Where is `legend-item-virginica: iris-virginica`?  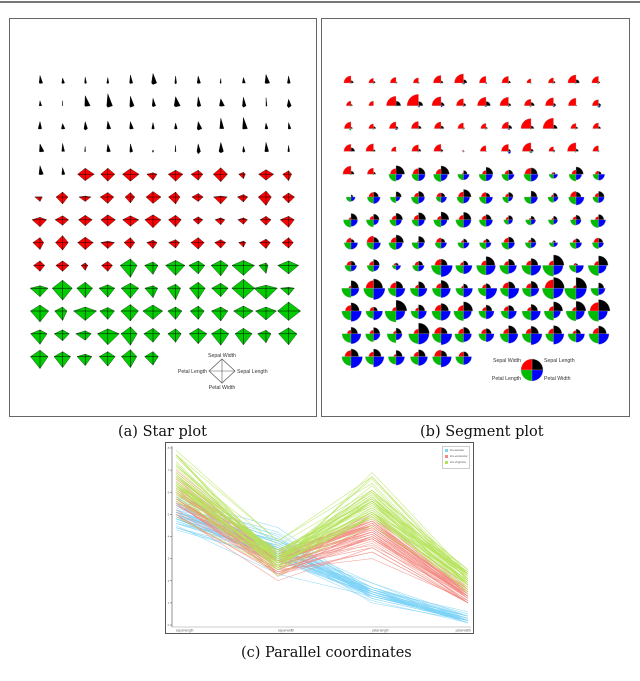 legend-item-virginica: iris-virginica is located at coordinates (456, 462).